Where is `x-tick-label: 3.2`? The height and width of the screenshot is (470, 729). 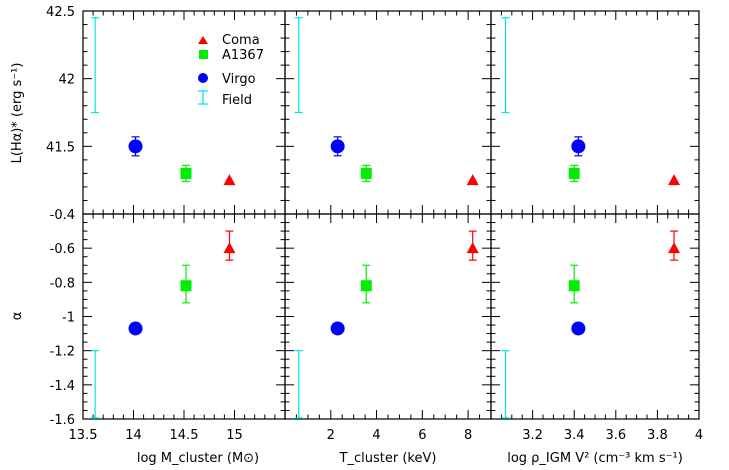 x-tick-label: 3.2 is located at coordinates (532, 435).